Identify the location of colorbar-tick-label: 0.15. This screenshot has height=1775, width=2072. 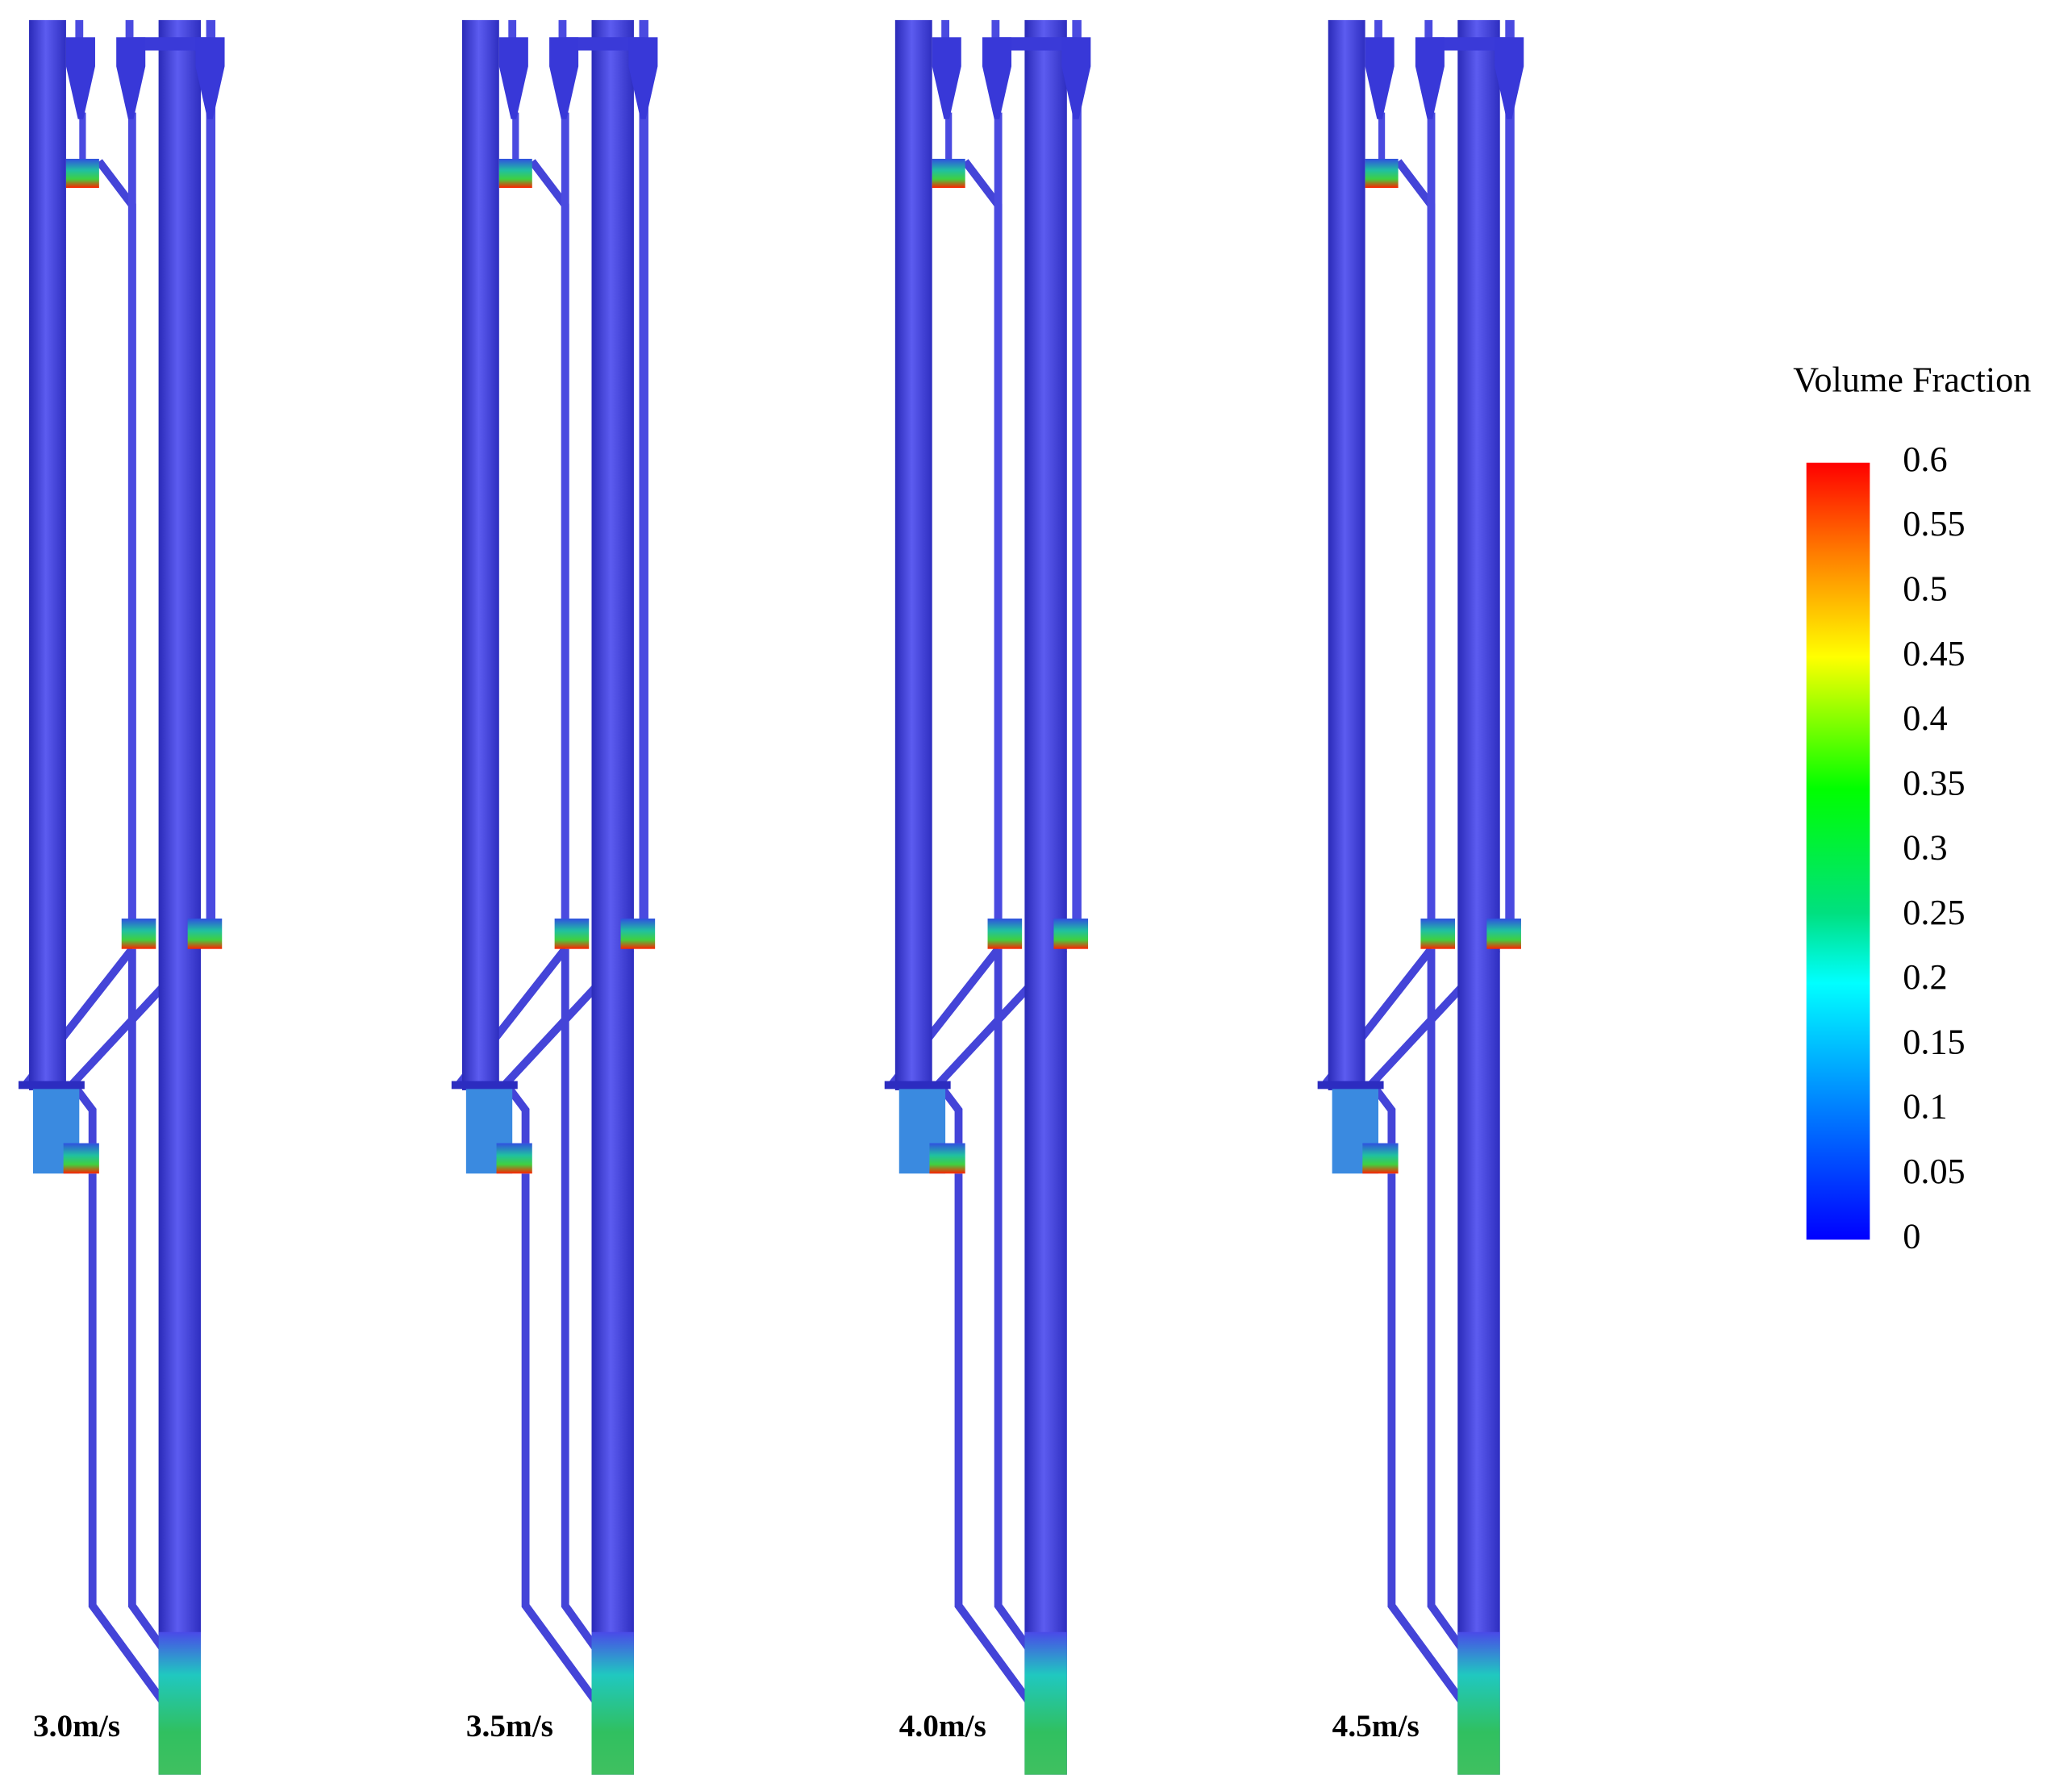
(1934, 1041).